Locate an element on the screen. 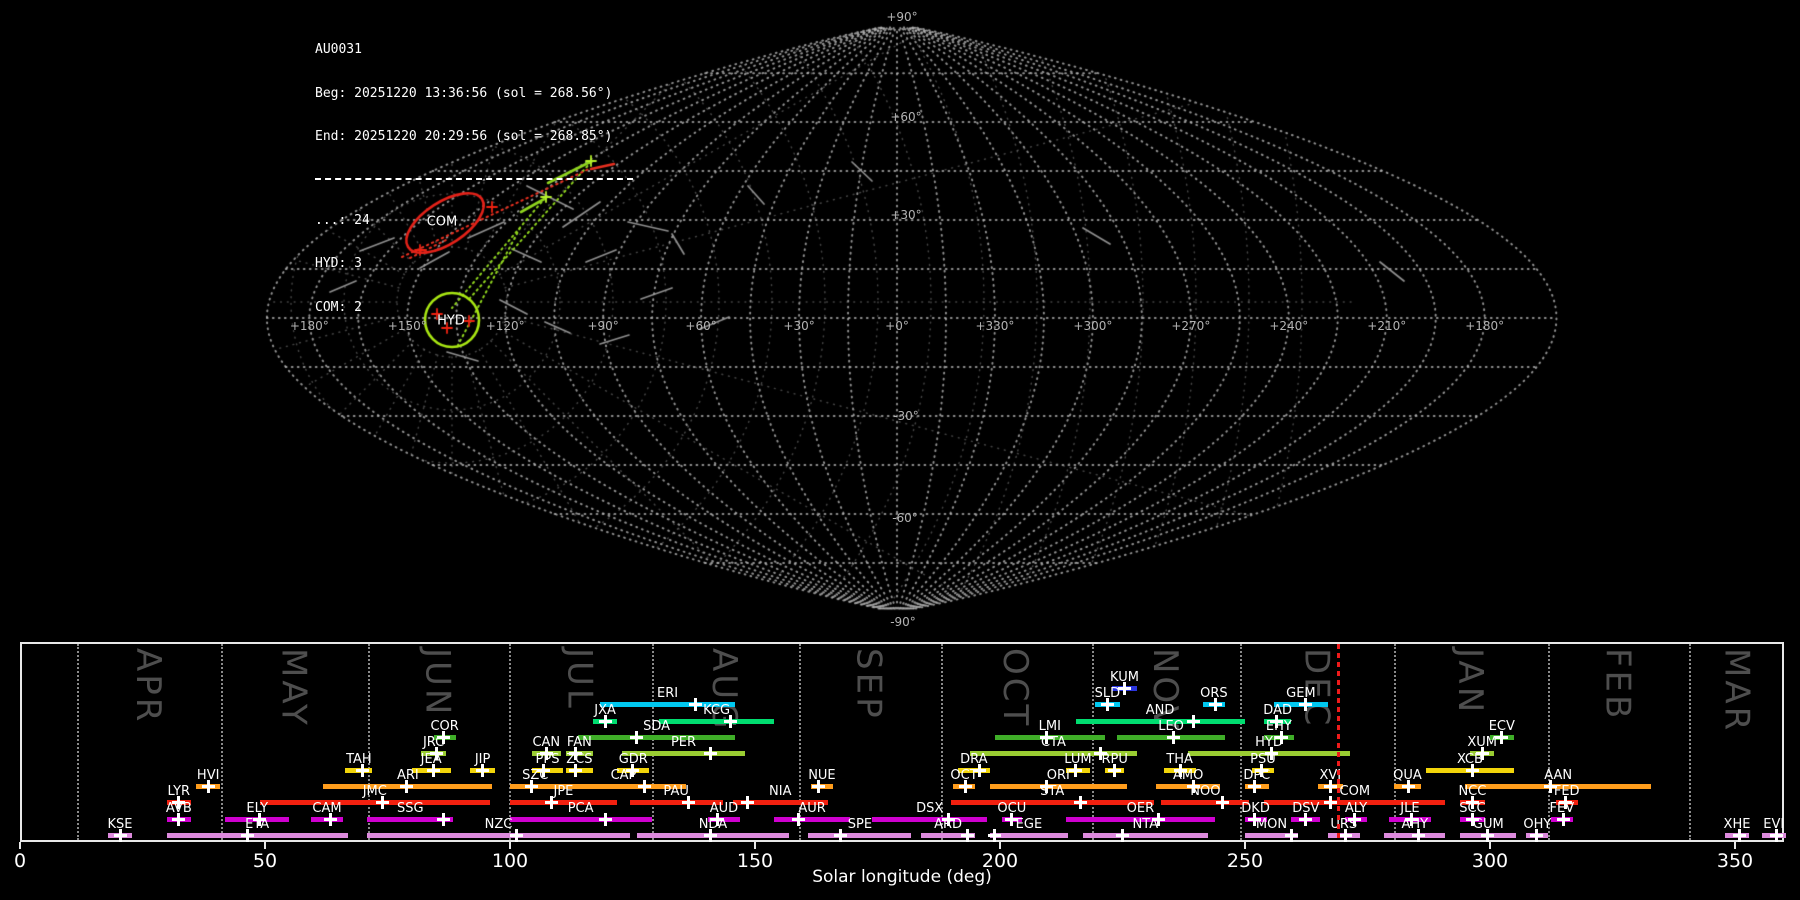  axis-tick-label: 100 is located at coordinates (510, 861).